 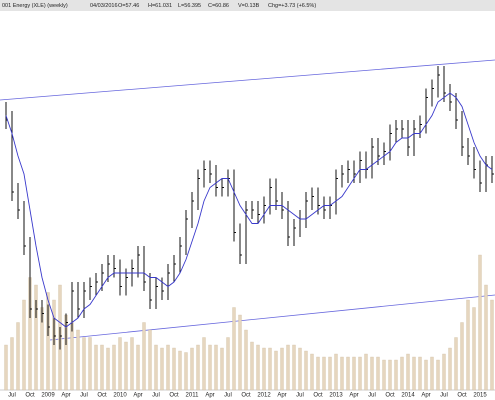 I want to click on x-tick-label: 2015, so click(x=480, y=396).